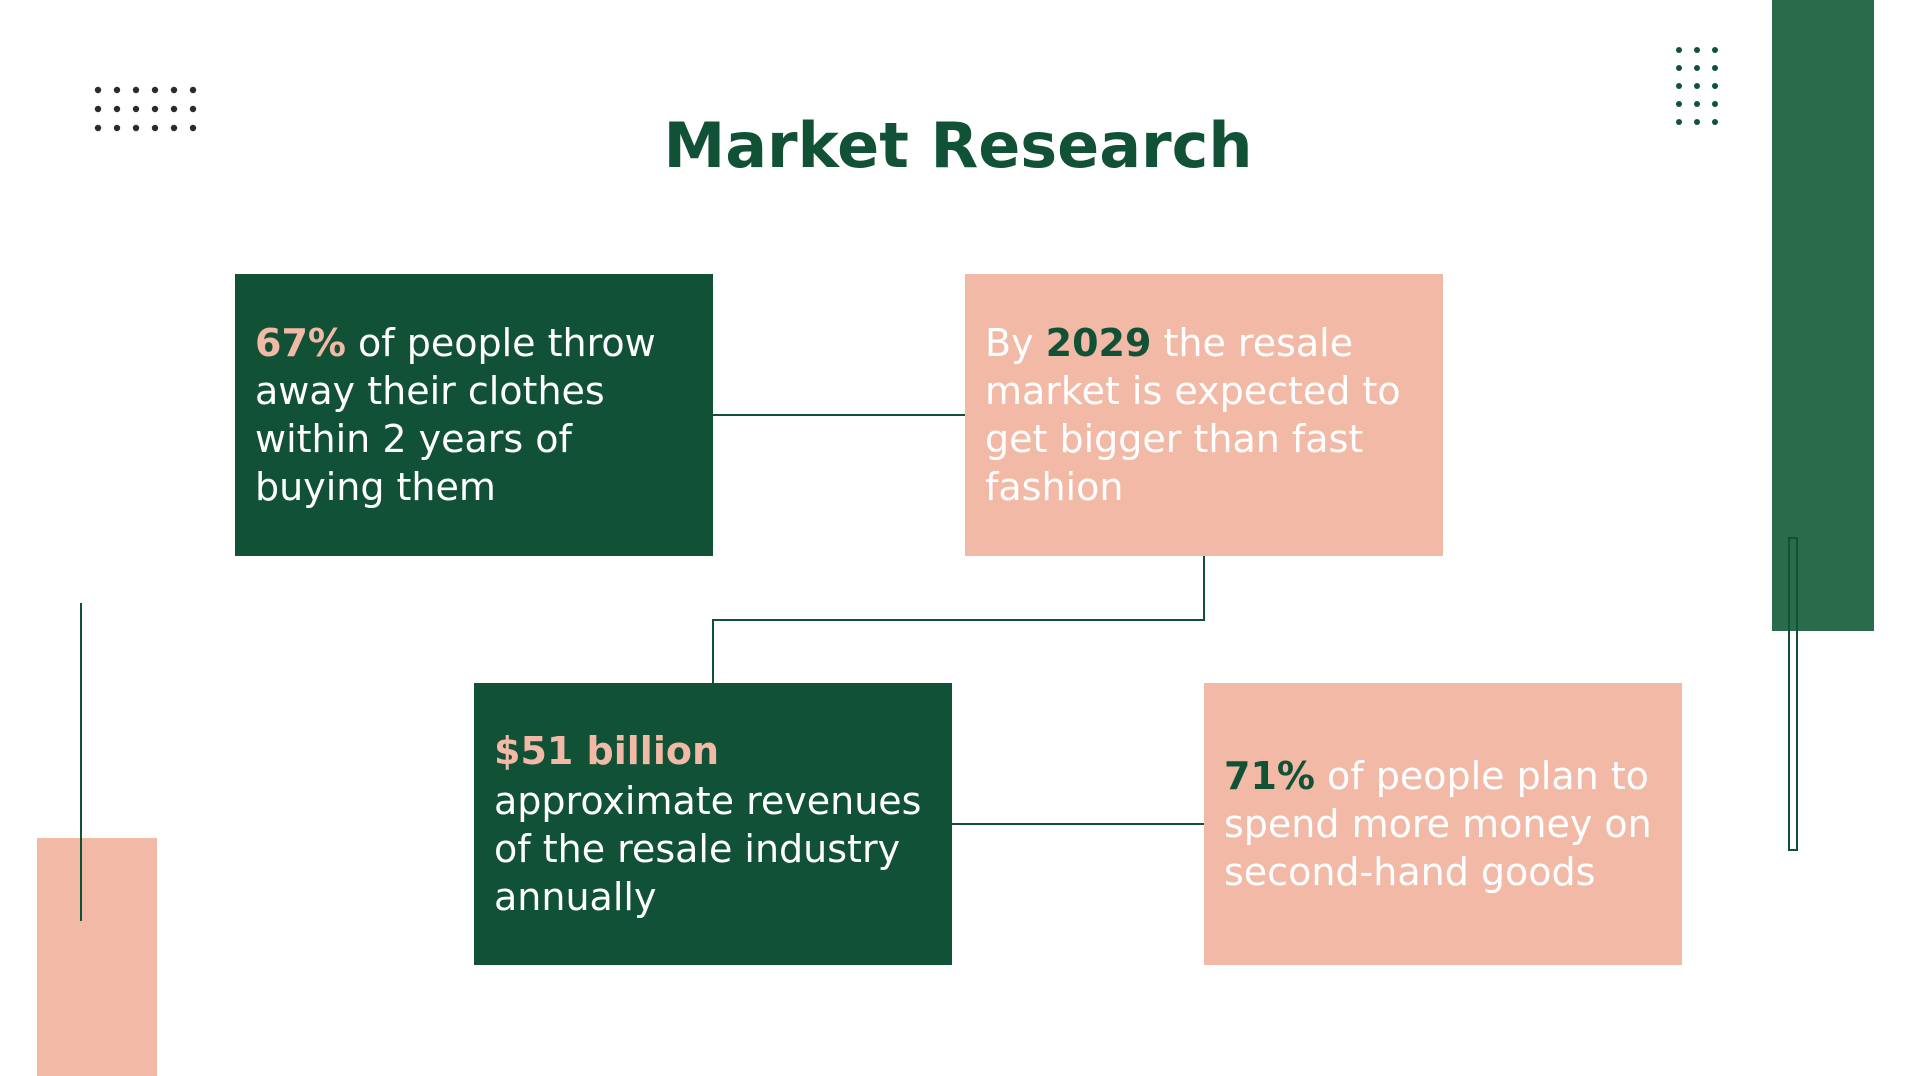  What do you see at coordinates (97, 957) in the screenshot?
I see `decorative-pink-bar` at bounding box center [97, 957].